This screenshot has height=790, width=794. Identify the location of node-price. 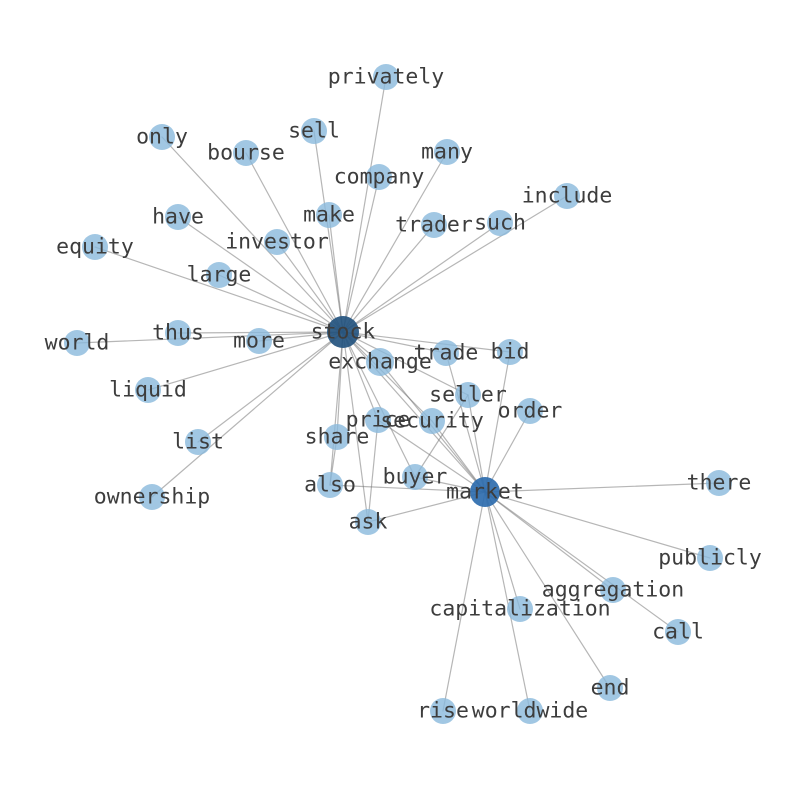
(378, 420).